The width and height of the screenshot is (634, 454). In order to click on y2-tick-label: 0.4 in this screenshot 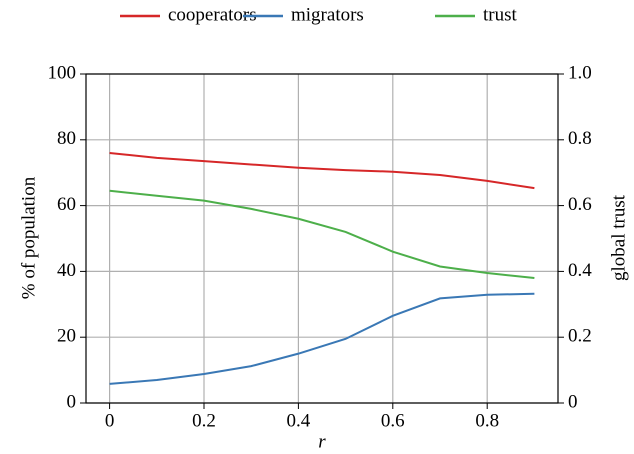, I will do `click(580, 270)`.